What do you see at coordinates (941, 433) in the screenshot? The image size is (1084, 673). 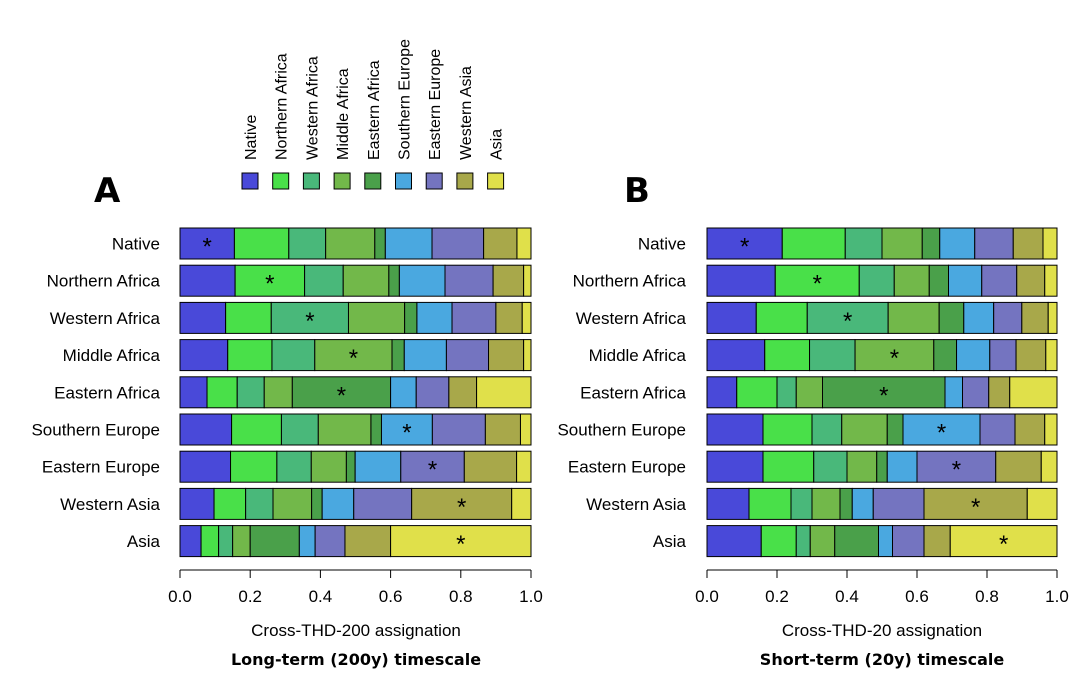 I see `panel-b-asterisk-southern-europe: *` at bounding box center [941, 433].